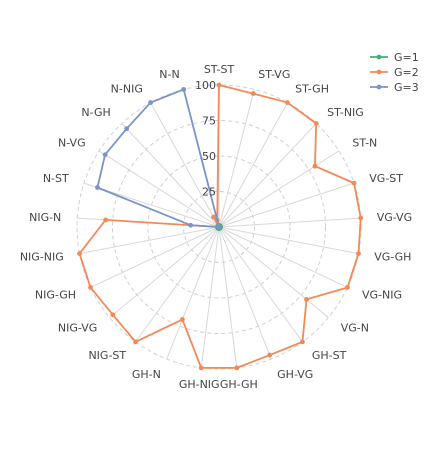 The image size is (444, 449). I want to click on category-label: ST-VG, so click(274, 74).